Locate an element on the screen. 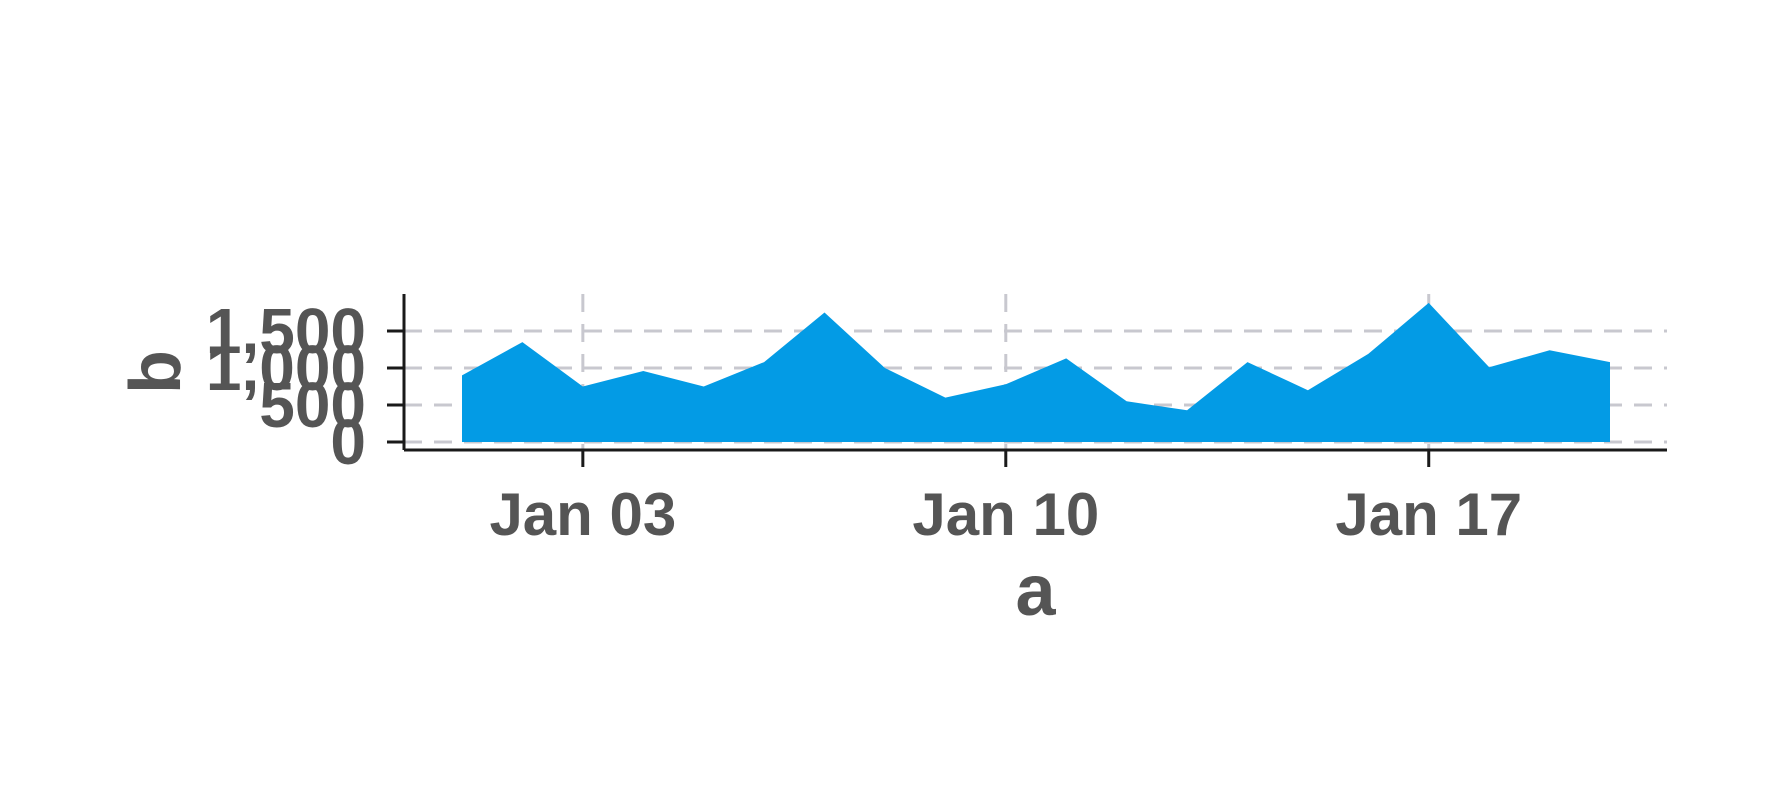 The height and width of the screenshot is (809, 1778). area-fill is located at coordinates (1036, 372).